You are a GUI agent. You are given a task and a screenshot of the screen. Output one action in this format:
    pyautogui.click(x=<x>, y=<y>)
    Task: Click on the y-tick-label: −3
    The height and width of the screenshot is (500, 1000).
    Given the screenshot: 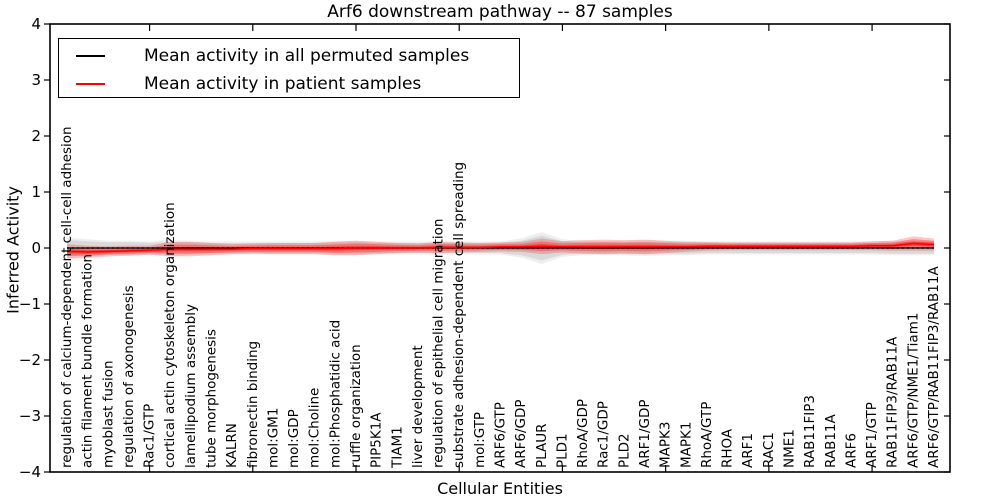 What is the action you would take?
    pyautogui.click(x=30, y=416)
    